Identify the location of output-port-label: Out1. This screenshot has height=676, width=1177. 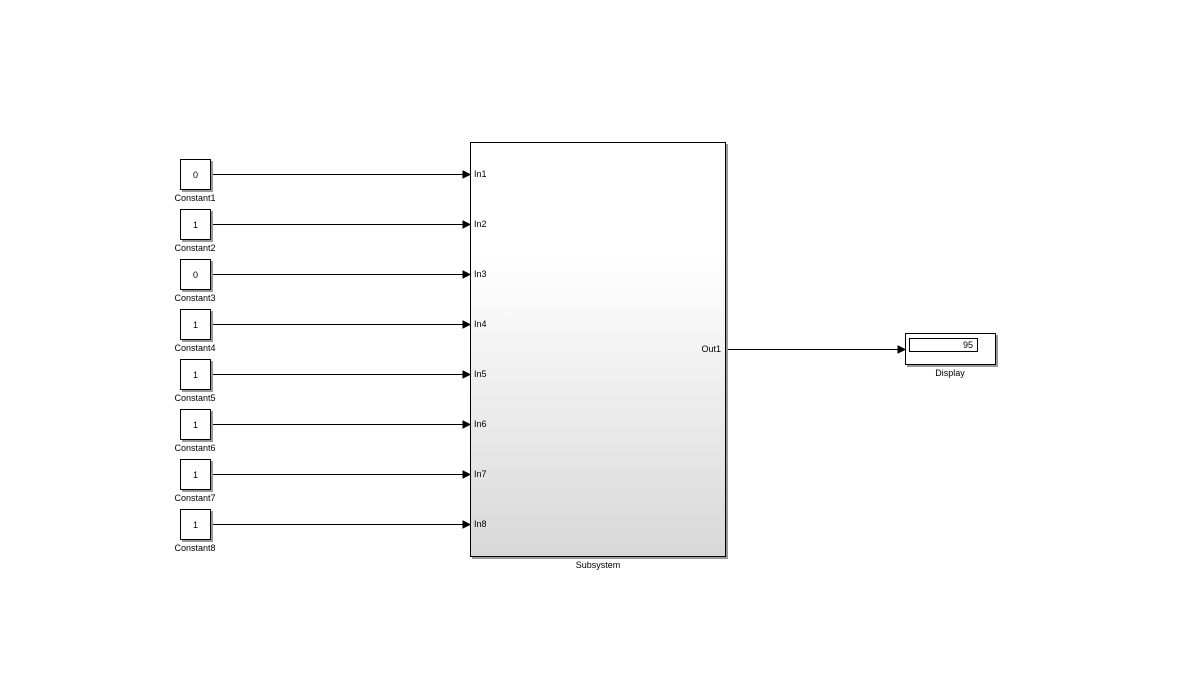
(711, 349).